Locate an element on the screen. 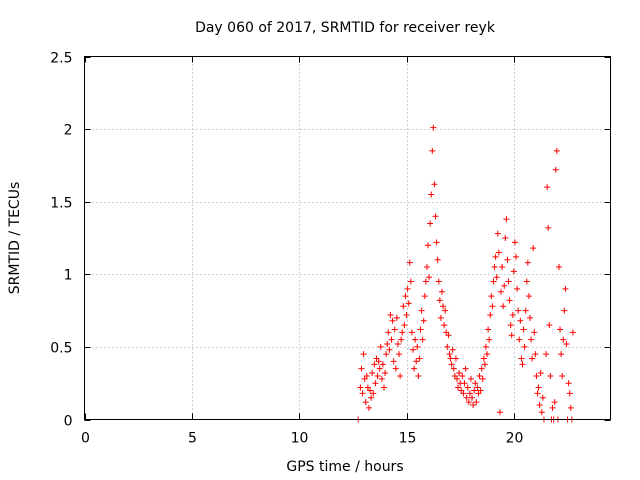  x-tick-label: 5 is located at coordinates (192, 439).